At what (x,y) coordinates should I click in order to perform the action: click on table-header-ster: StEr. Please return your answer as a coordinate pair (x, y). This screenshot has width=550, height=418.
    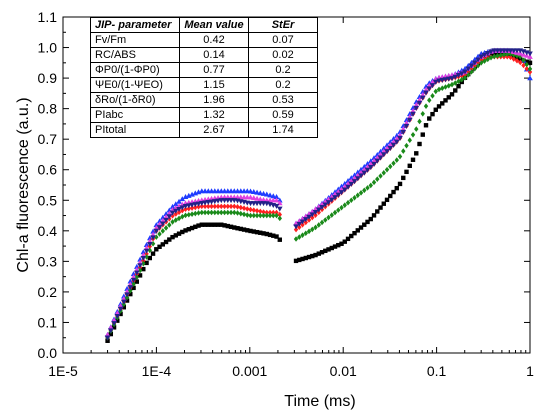
    Looking at the image, I should click on (283, 25).